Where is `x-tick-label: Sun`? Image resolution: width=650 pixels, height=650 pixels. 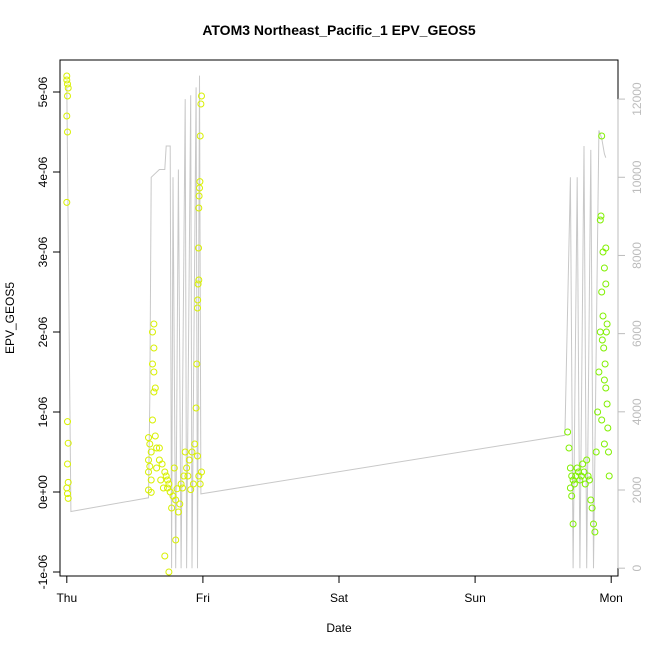
x-tick-label: Sun is located at coordinates (474, 598).